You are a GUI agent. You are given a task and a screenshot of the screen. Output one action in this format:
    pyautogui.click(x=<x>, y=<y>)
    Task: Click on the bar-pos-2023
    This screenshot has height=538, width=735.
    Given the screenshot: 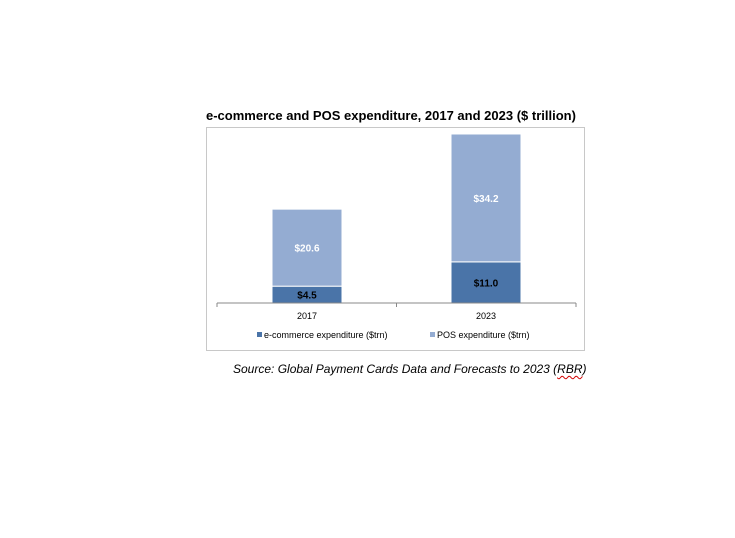 What is the action you would take?
    pyautogui.click(x=486, y=198)
    